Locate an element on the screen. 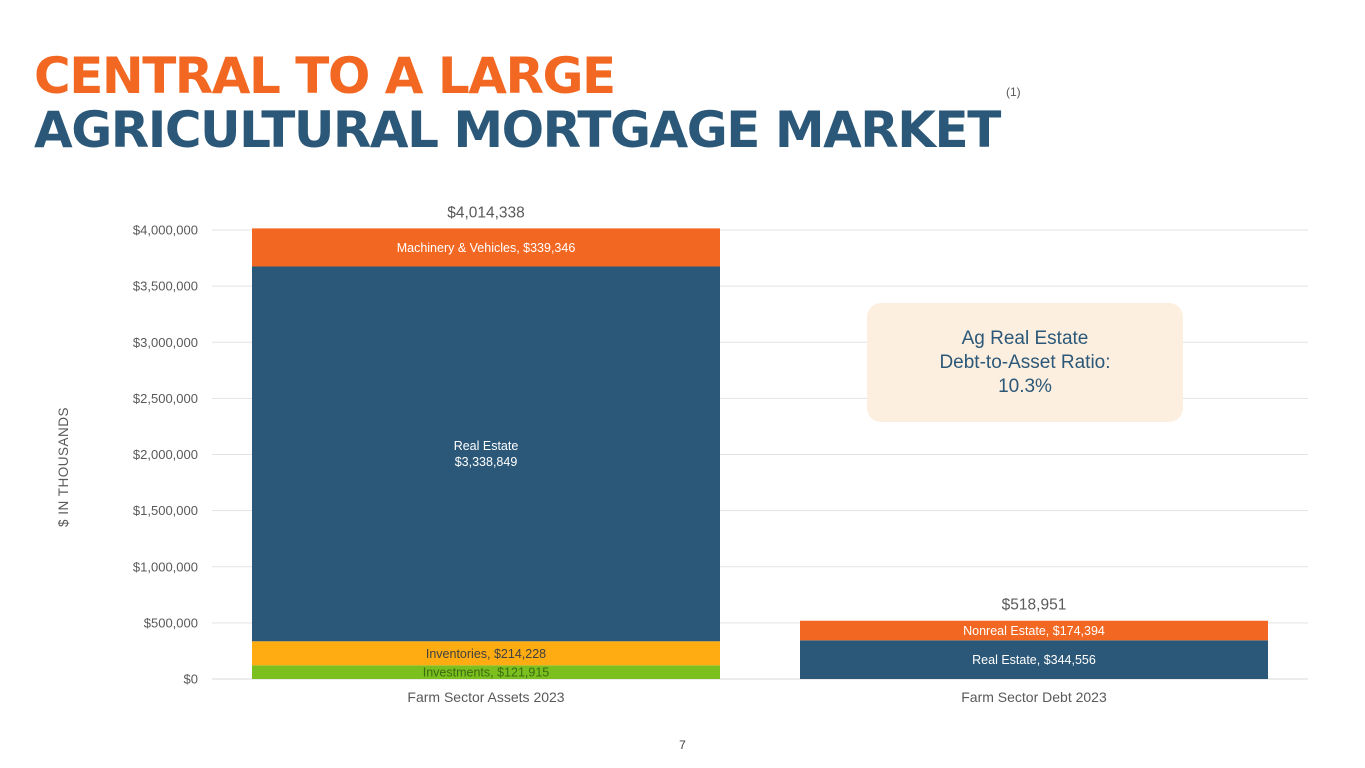 The width and height of the screenshot is (1365, 768). segment-label: Machinery & Vehicles, $339,346 is located at coordinates (486, 248).